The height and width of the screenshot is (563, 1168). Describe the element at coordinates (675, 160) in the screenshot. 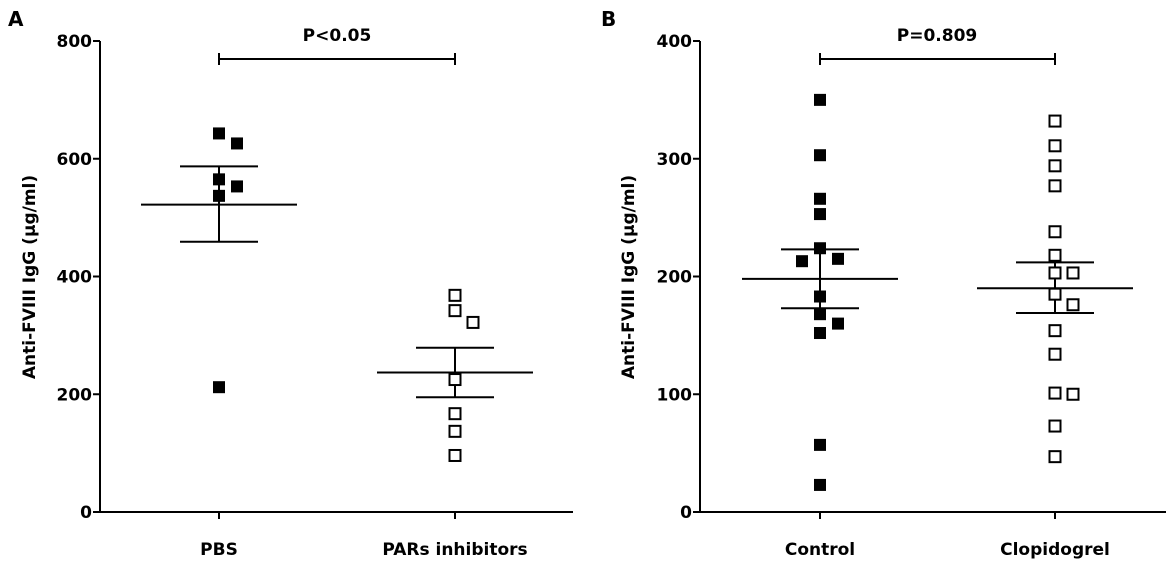

I see `panel-b-y-tick-label-3: 300` at that location.